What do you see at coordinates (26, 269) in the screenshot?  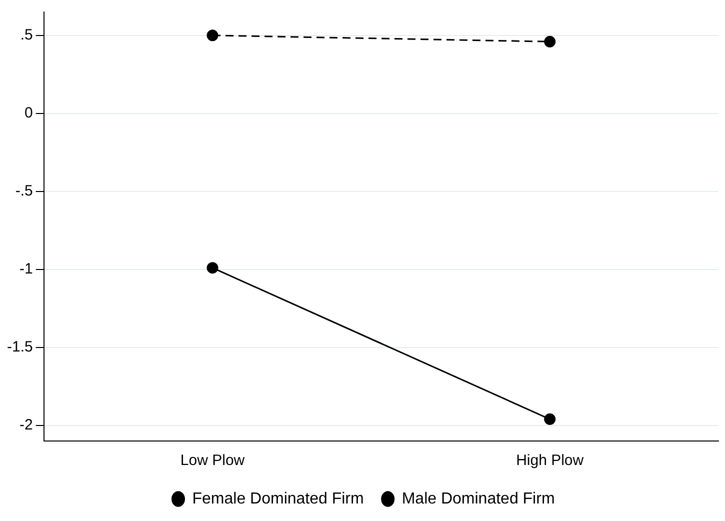 I see `y-tick-label: -1` at bounding box center [26, 269].